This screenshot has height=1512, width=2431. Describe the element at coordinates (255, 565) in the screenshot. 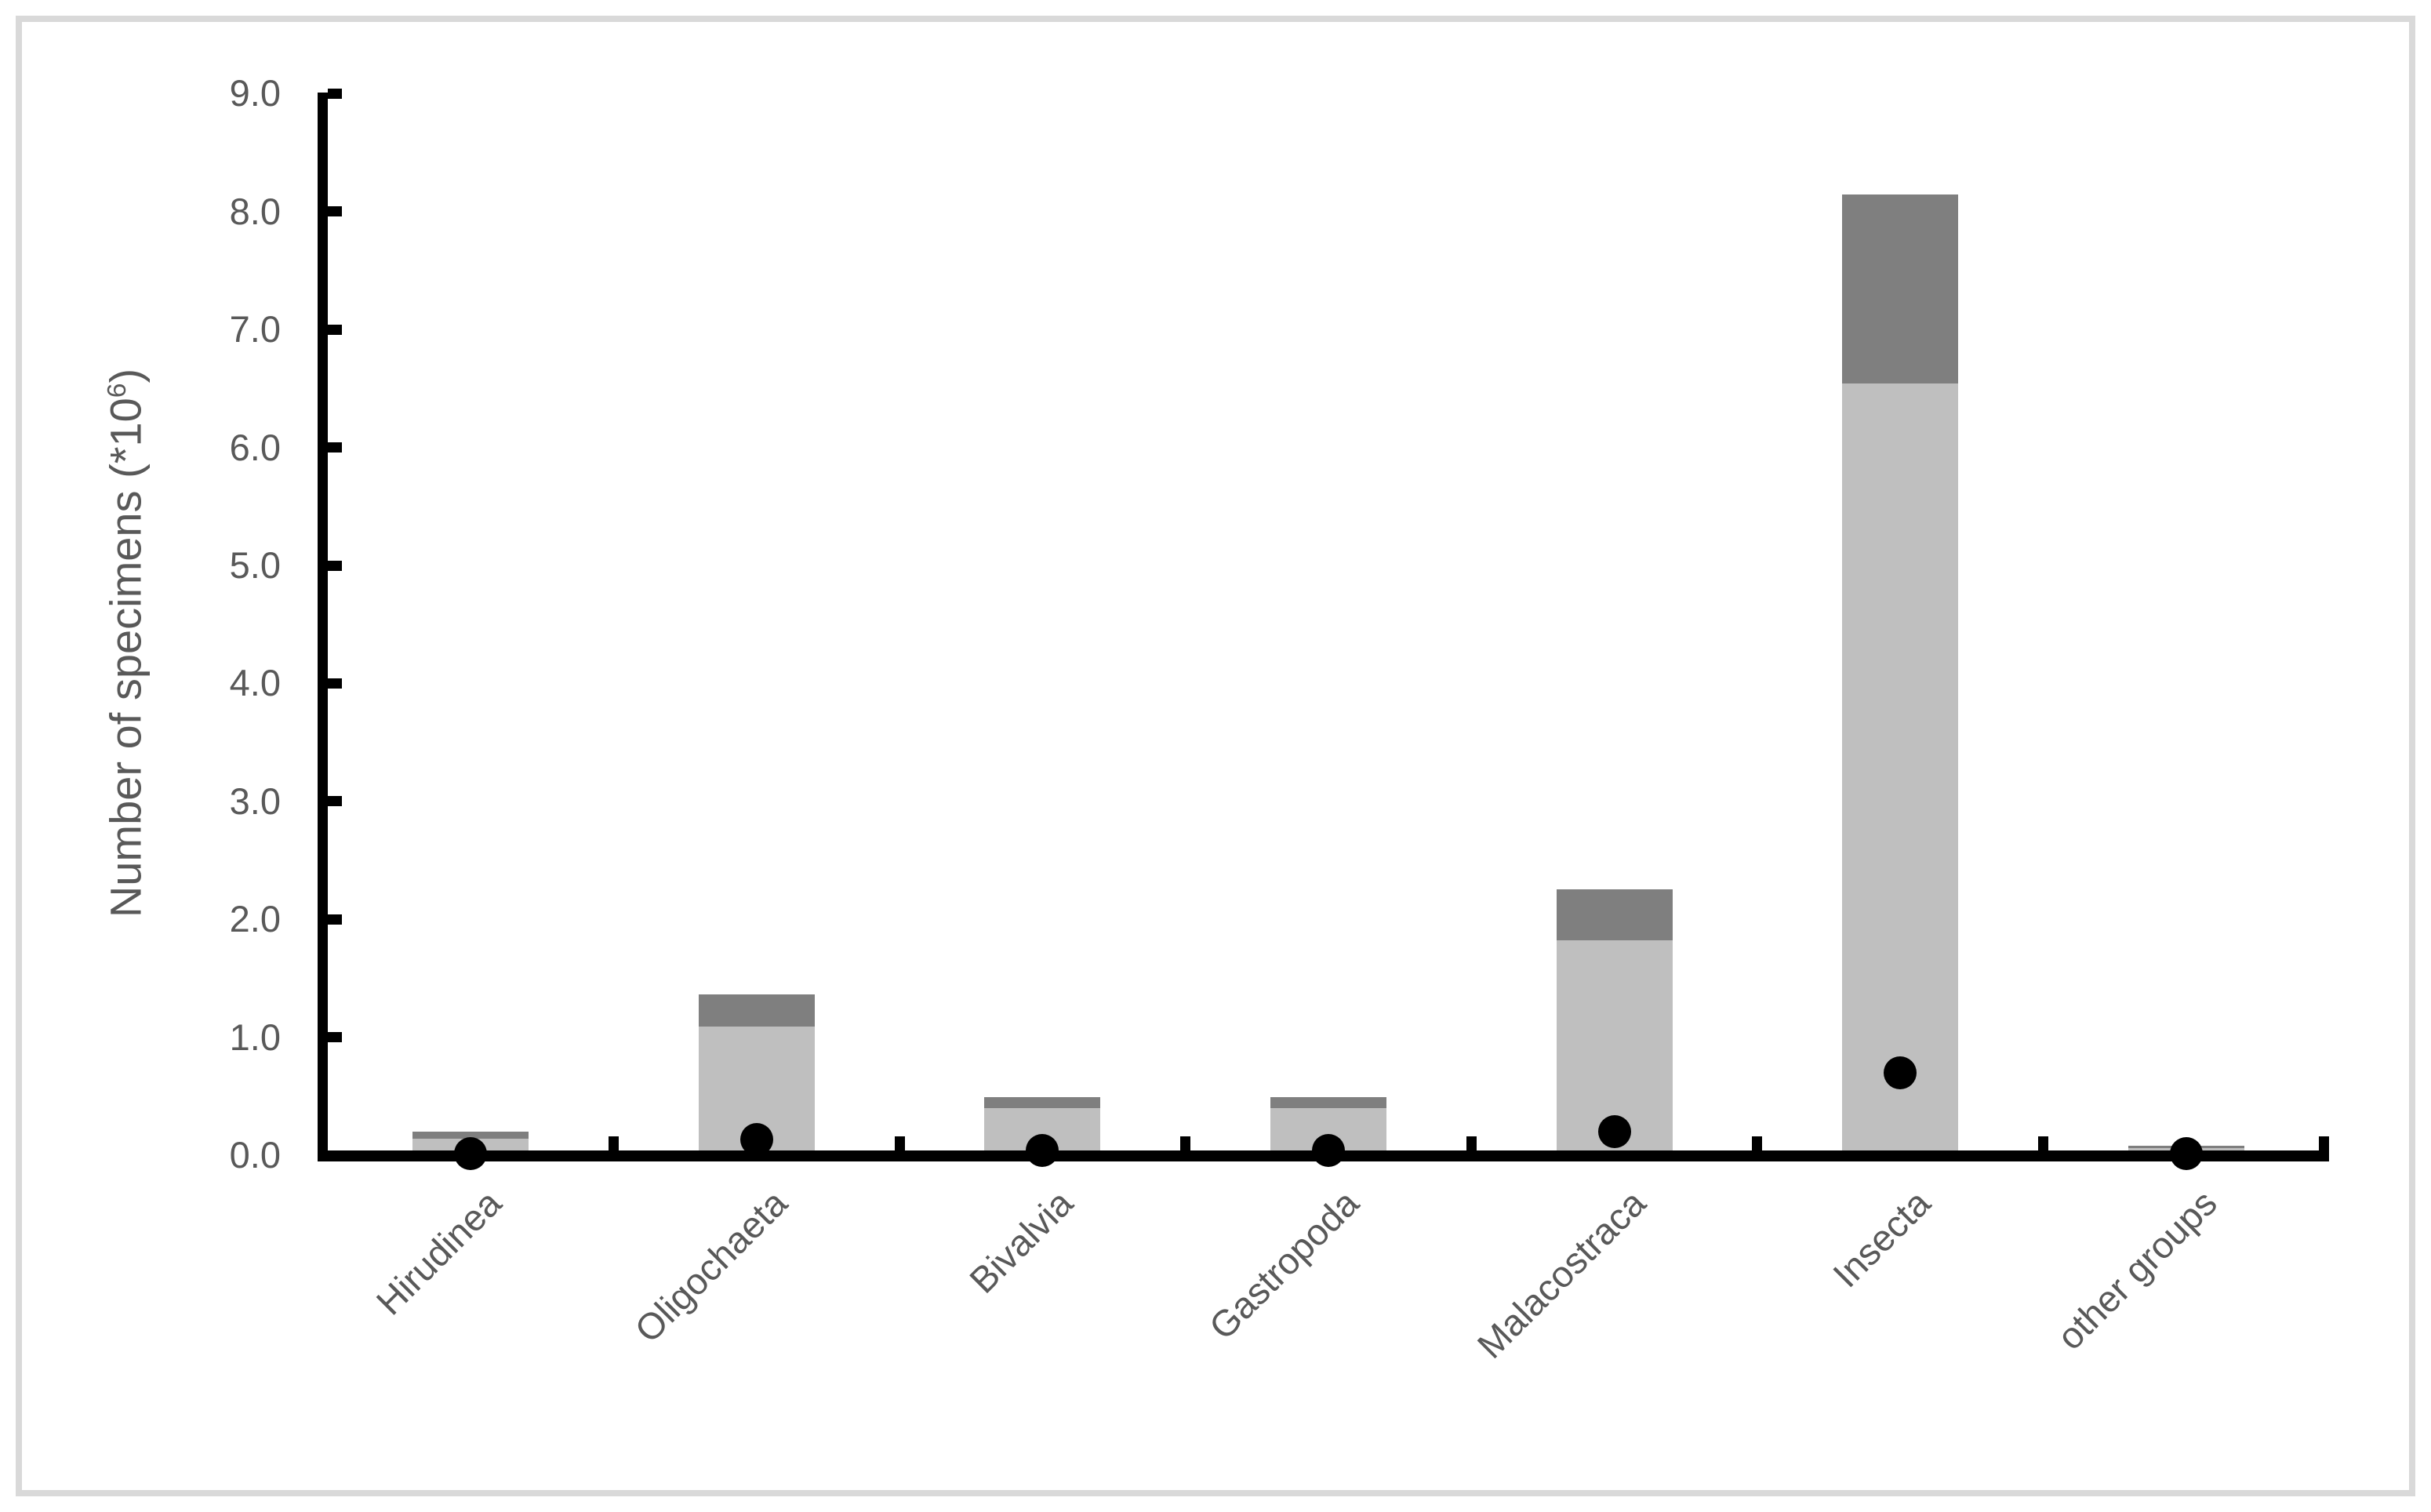

I see `y-tick-label: 5.0` at that location.